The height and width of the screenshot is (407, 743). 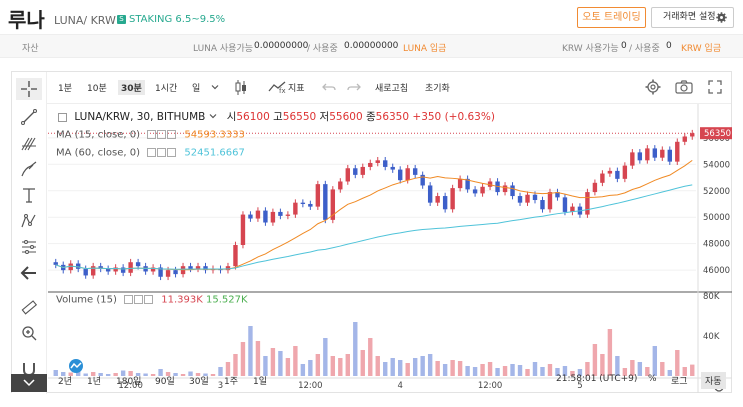 What do you see at coordinates (65, 382) in the screenshot?
I see `range-2y: 2년` at bounding box center [65, 382].